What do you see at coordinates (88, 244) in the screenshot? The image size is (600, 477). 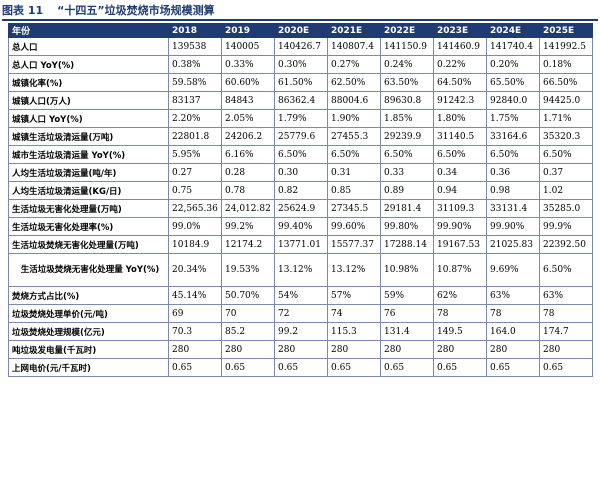 I see `row-label: 生活垃圾焚烧无害化处理量(万吨)` at bounding box center [88, 244].